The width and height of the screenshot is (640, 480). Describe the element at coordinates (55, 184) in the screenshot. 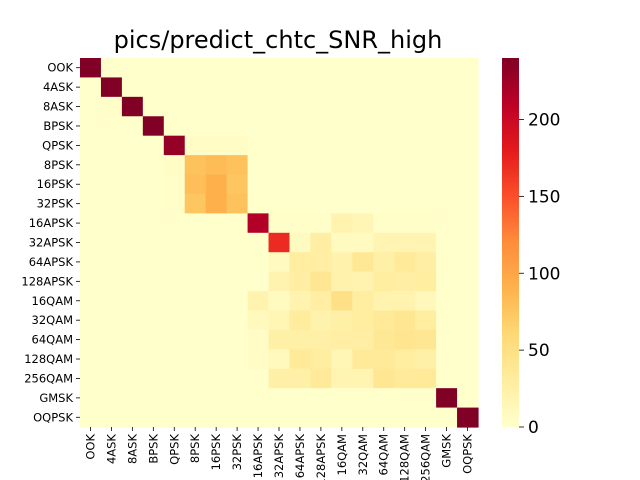

I see `y-tick-label: 16PSK` at that location.